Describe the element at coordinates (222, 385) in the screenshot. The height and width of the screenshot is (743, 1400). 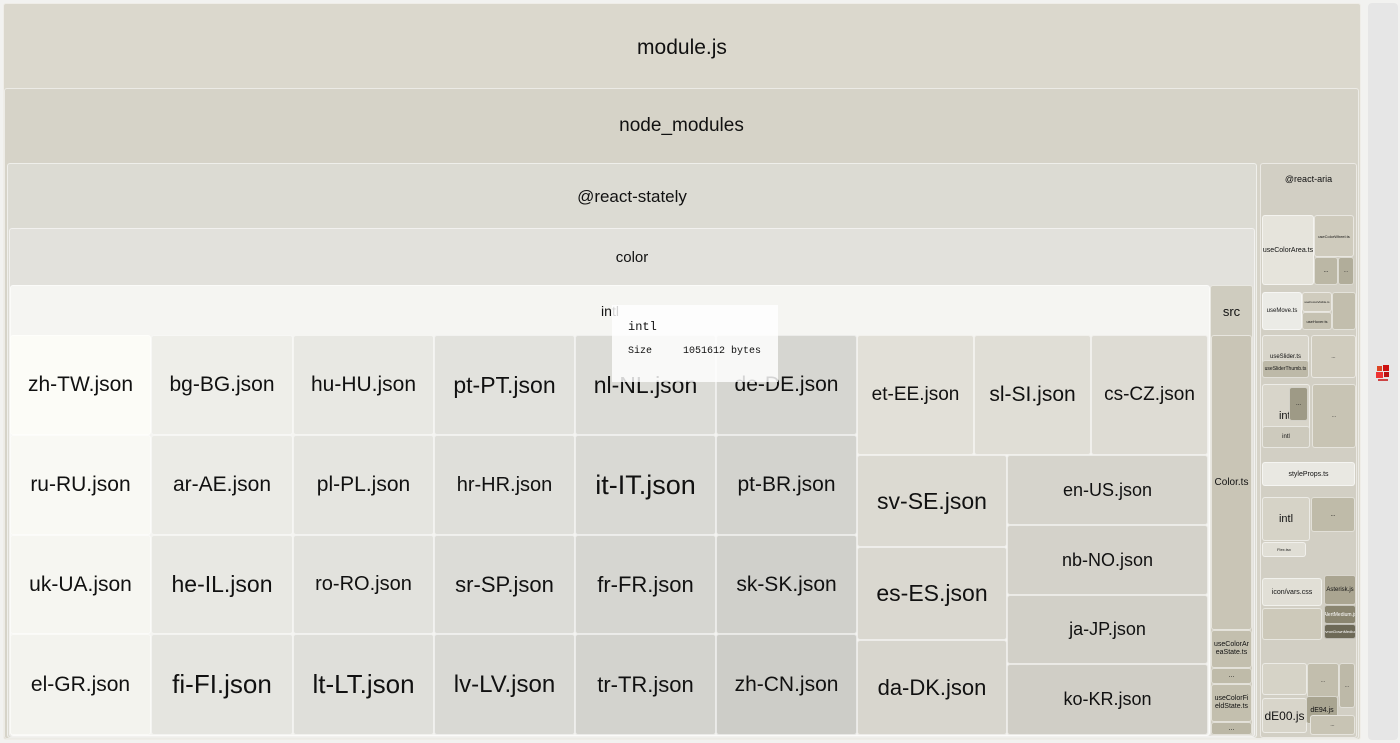
I see `tile-json-file: bg-BG.json` at that location.